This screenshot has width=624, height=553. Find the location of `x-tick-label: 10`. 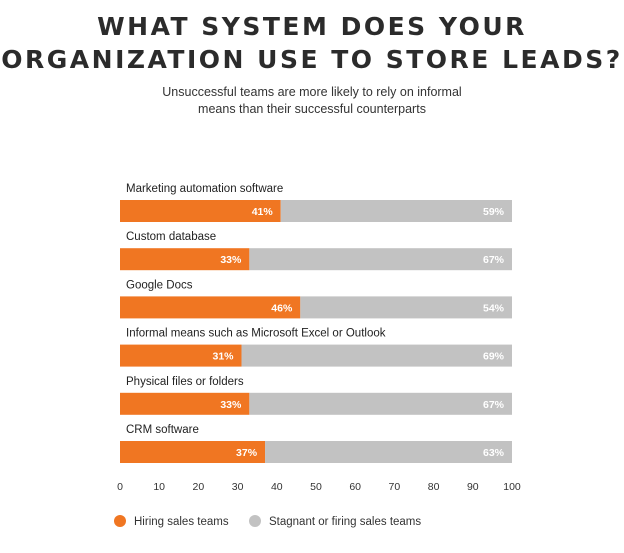

x-tick-label: 10 is located at coordinates (159, 487).